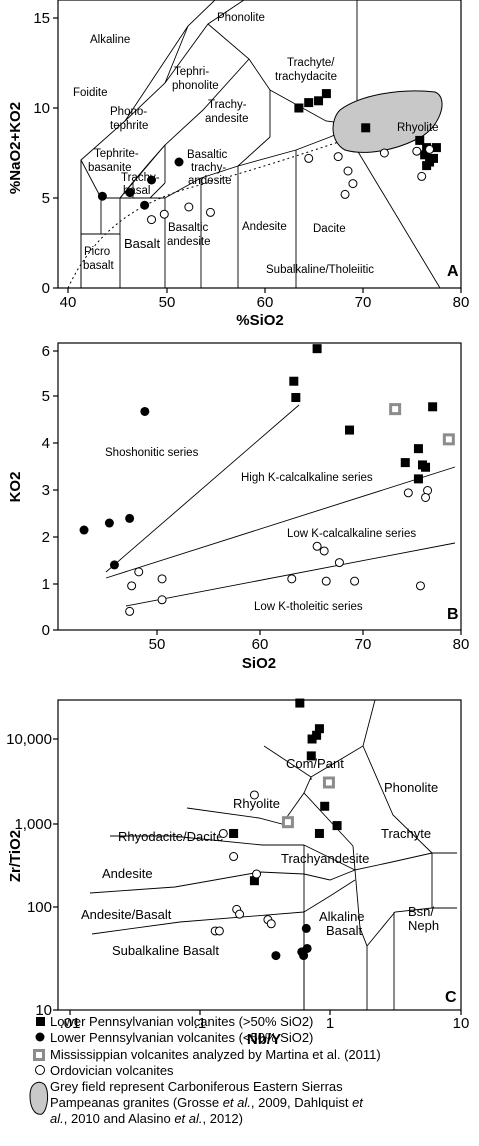 The width and height of the screenshot is (479, 1146). What do you see at coordinates (461, 1023) in the screenshot?
I see `x-tick-label: 10` at bounding box center [461, 1023].